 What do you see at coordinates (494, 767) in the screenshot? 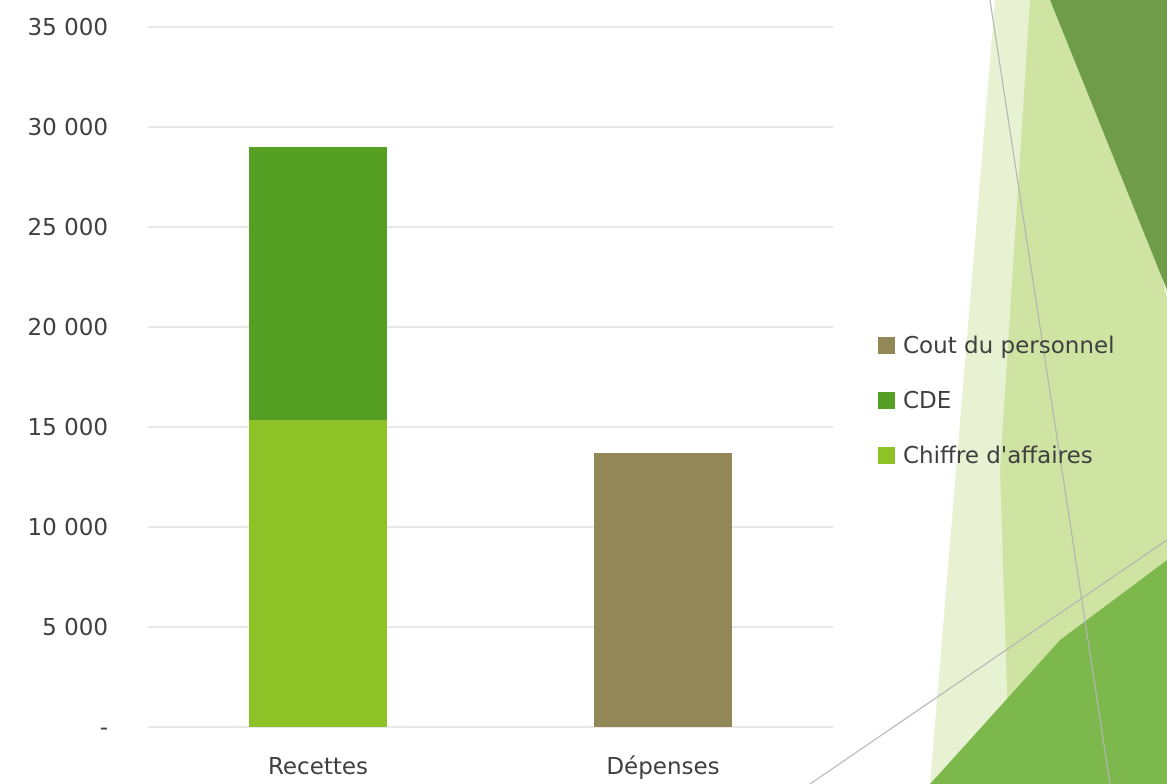
I see `x-axis-category-labels: Recettes Dépenses` at bounding box center [494, 767].